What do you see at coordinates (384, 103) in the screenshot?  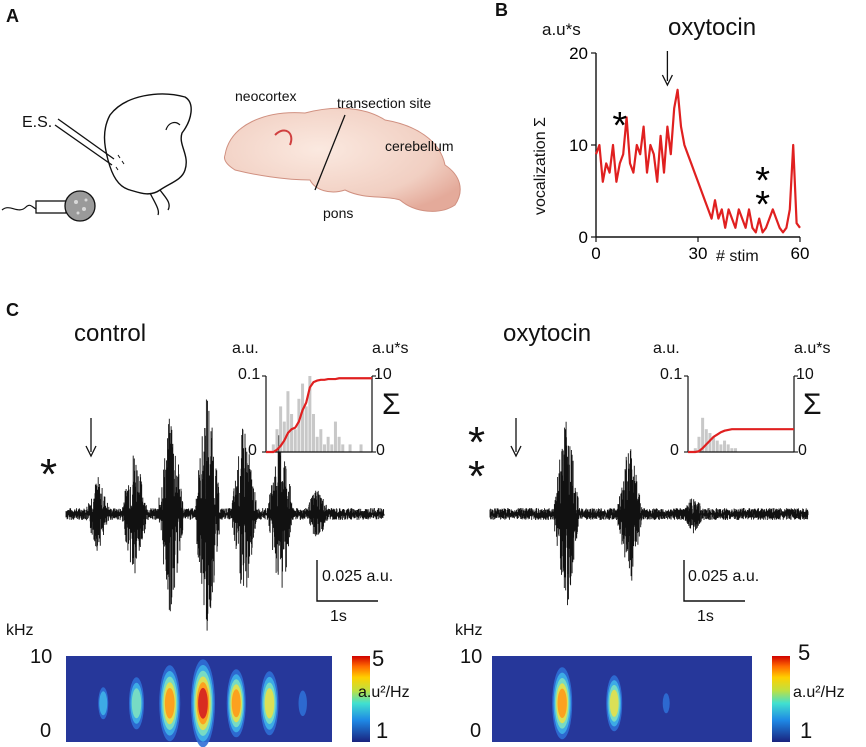 I see `transection-label: transection site` at bounding box center [384, 103].